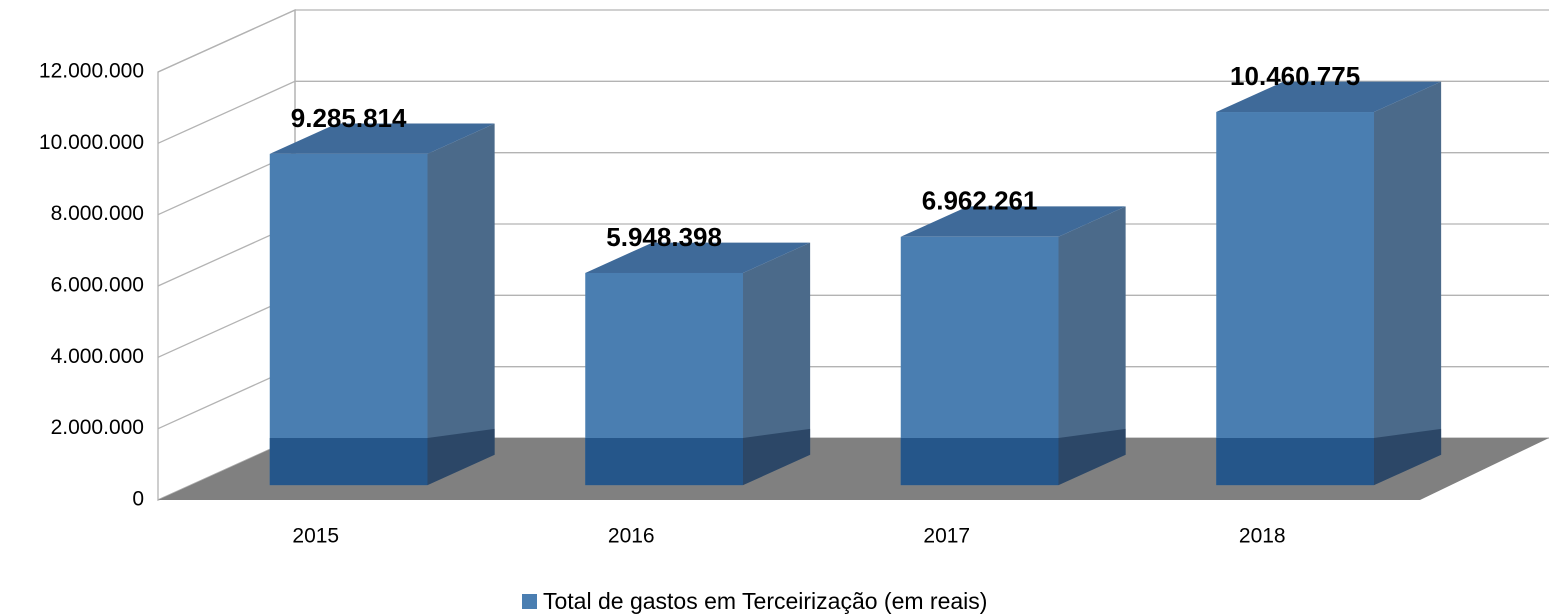  What do you see at coordinates (664, 237) in the screenshot?
I see `value-label: 5.948.398` at bounding box center [664, 237].